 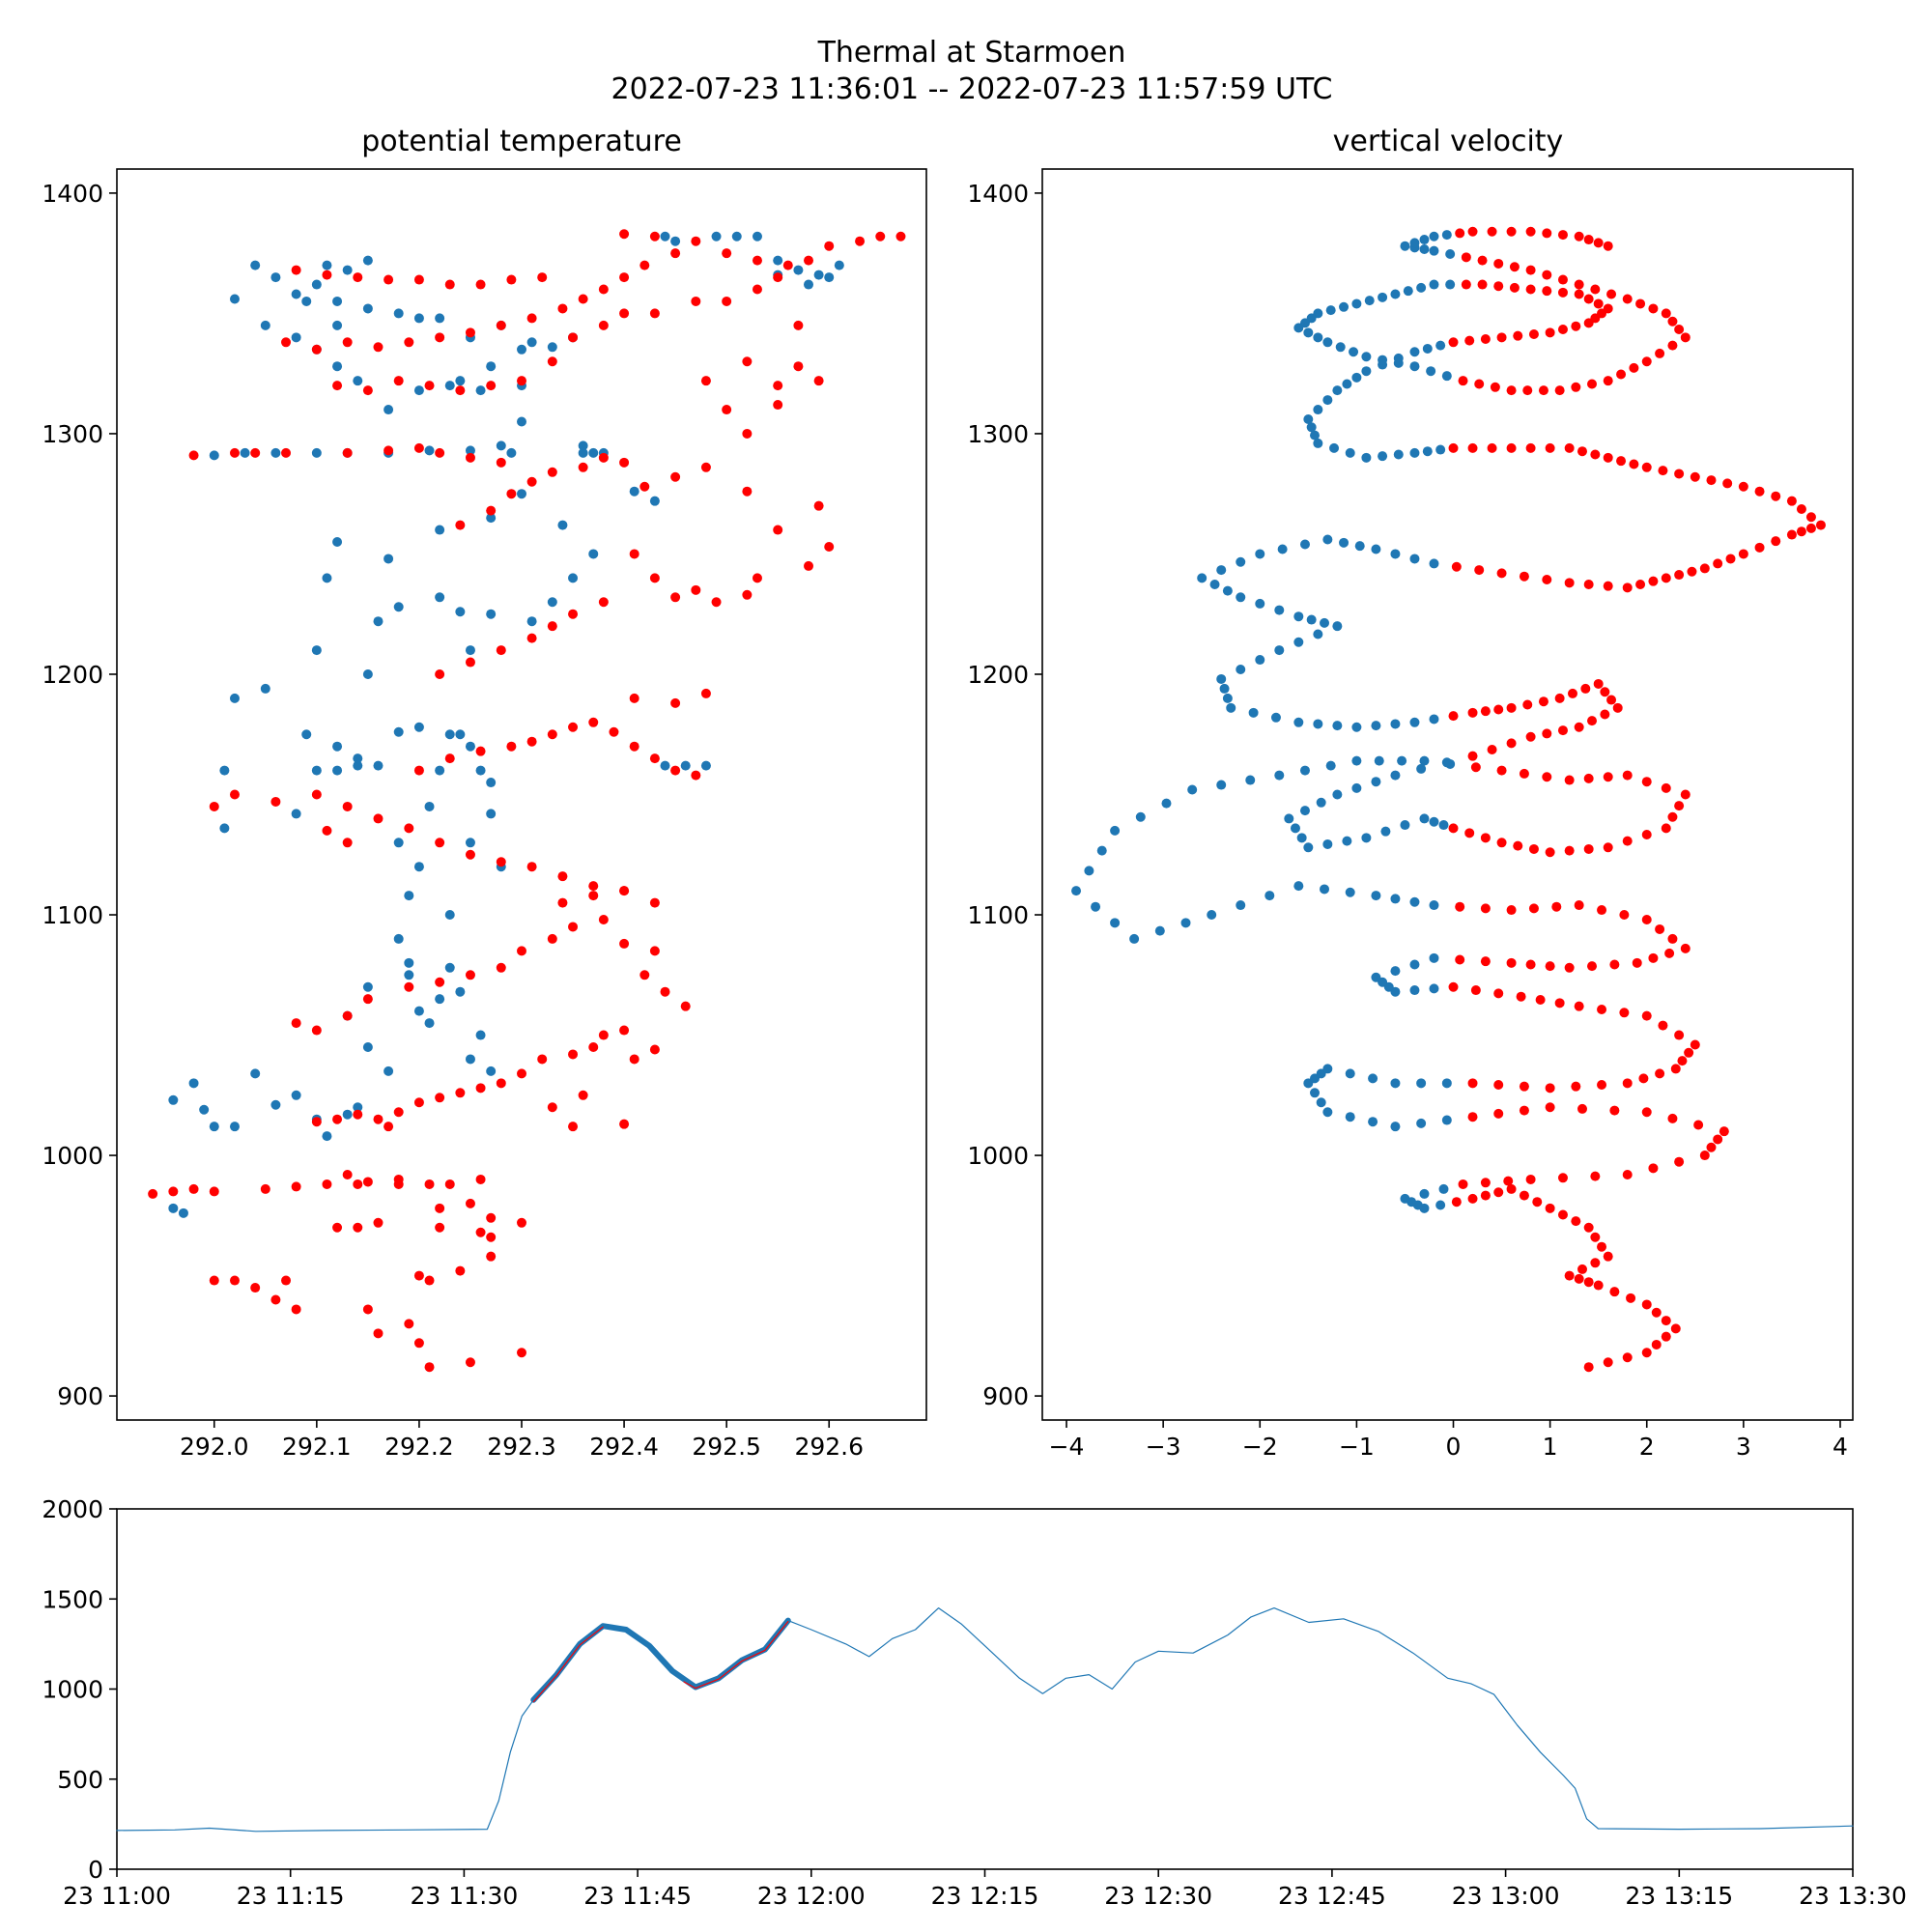 What do you see at coordinates (80, 1780) in the screenshot?
I see `alt-y-tick-label: 500` at bounding box center [80, 1780].